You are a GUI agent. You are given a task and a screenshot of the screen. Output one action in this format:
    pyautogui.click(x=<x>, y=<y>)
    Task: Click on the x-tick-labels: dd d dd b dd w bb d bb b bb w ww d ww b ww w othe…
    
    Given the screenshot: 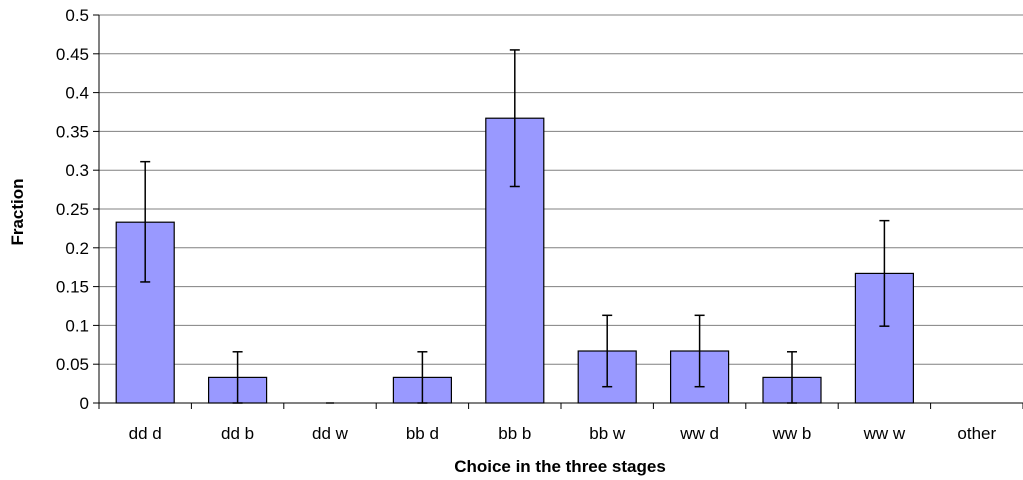 What is the action you would take?
    pyautogui.click(x=563, y=433)
    